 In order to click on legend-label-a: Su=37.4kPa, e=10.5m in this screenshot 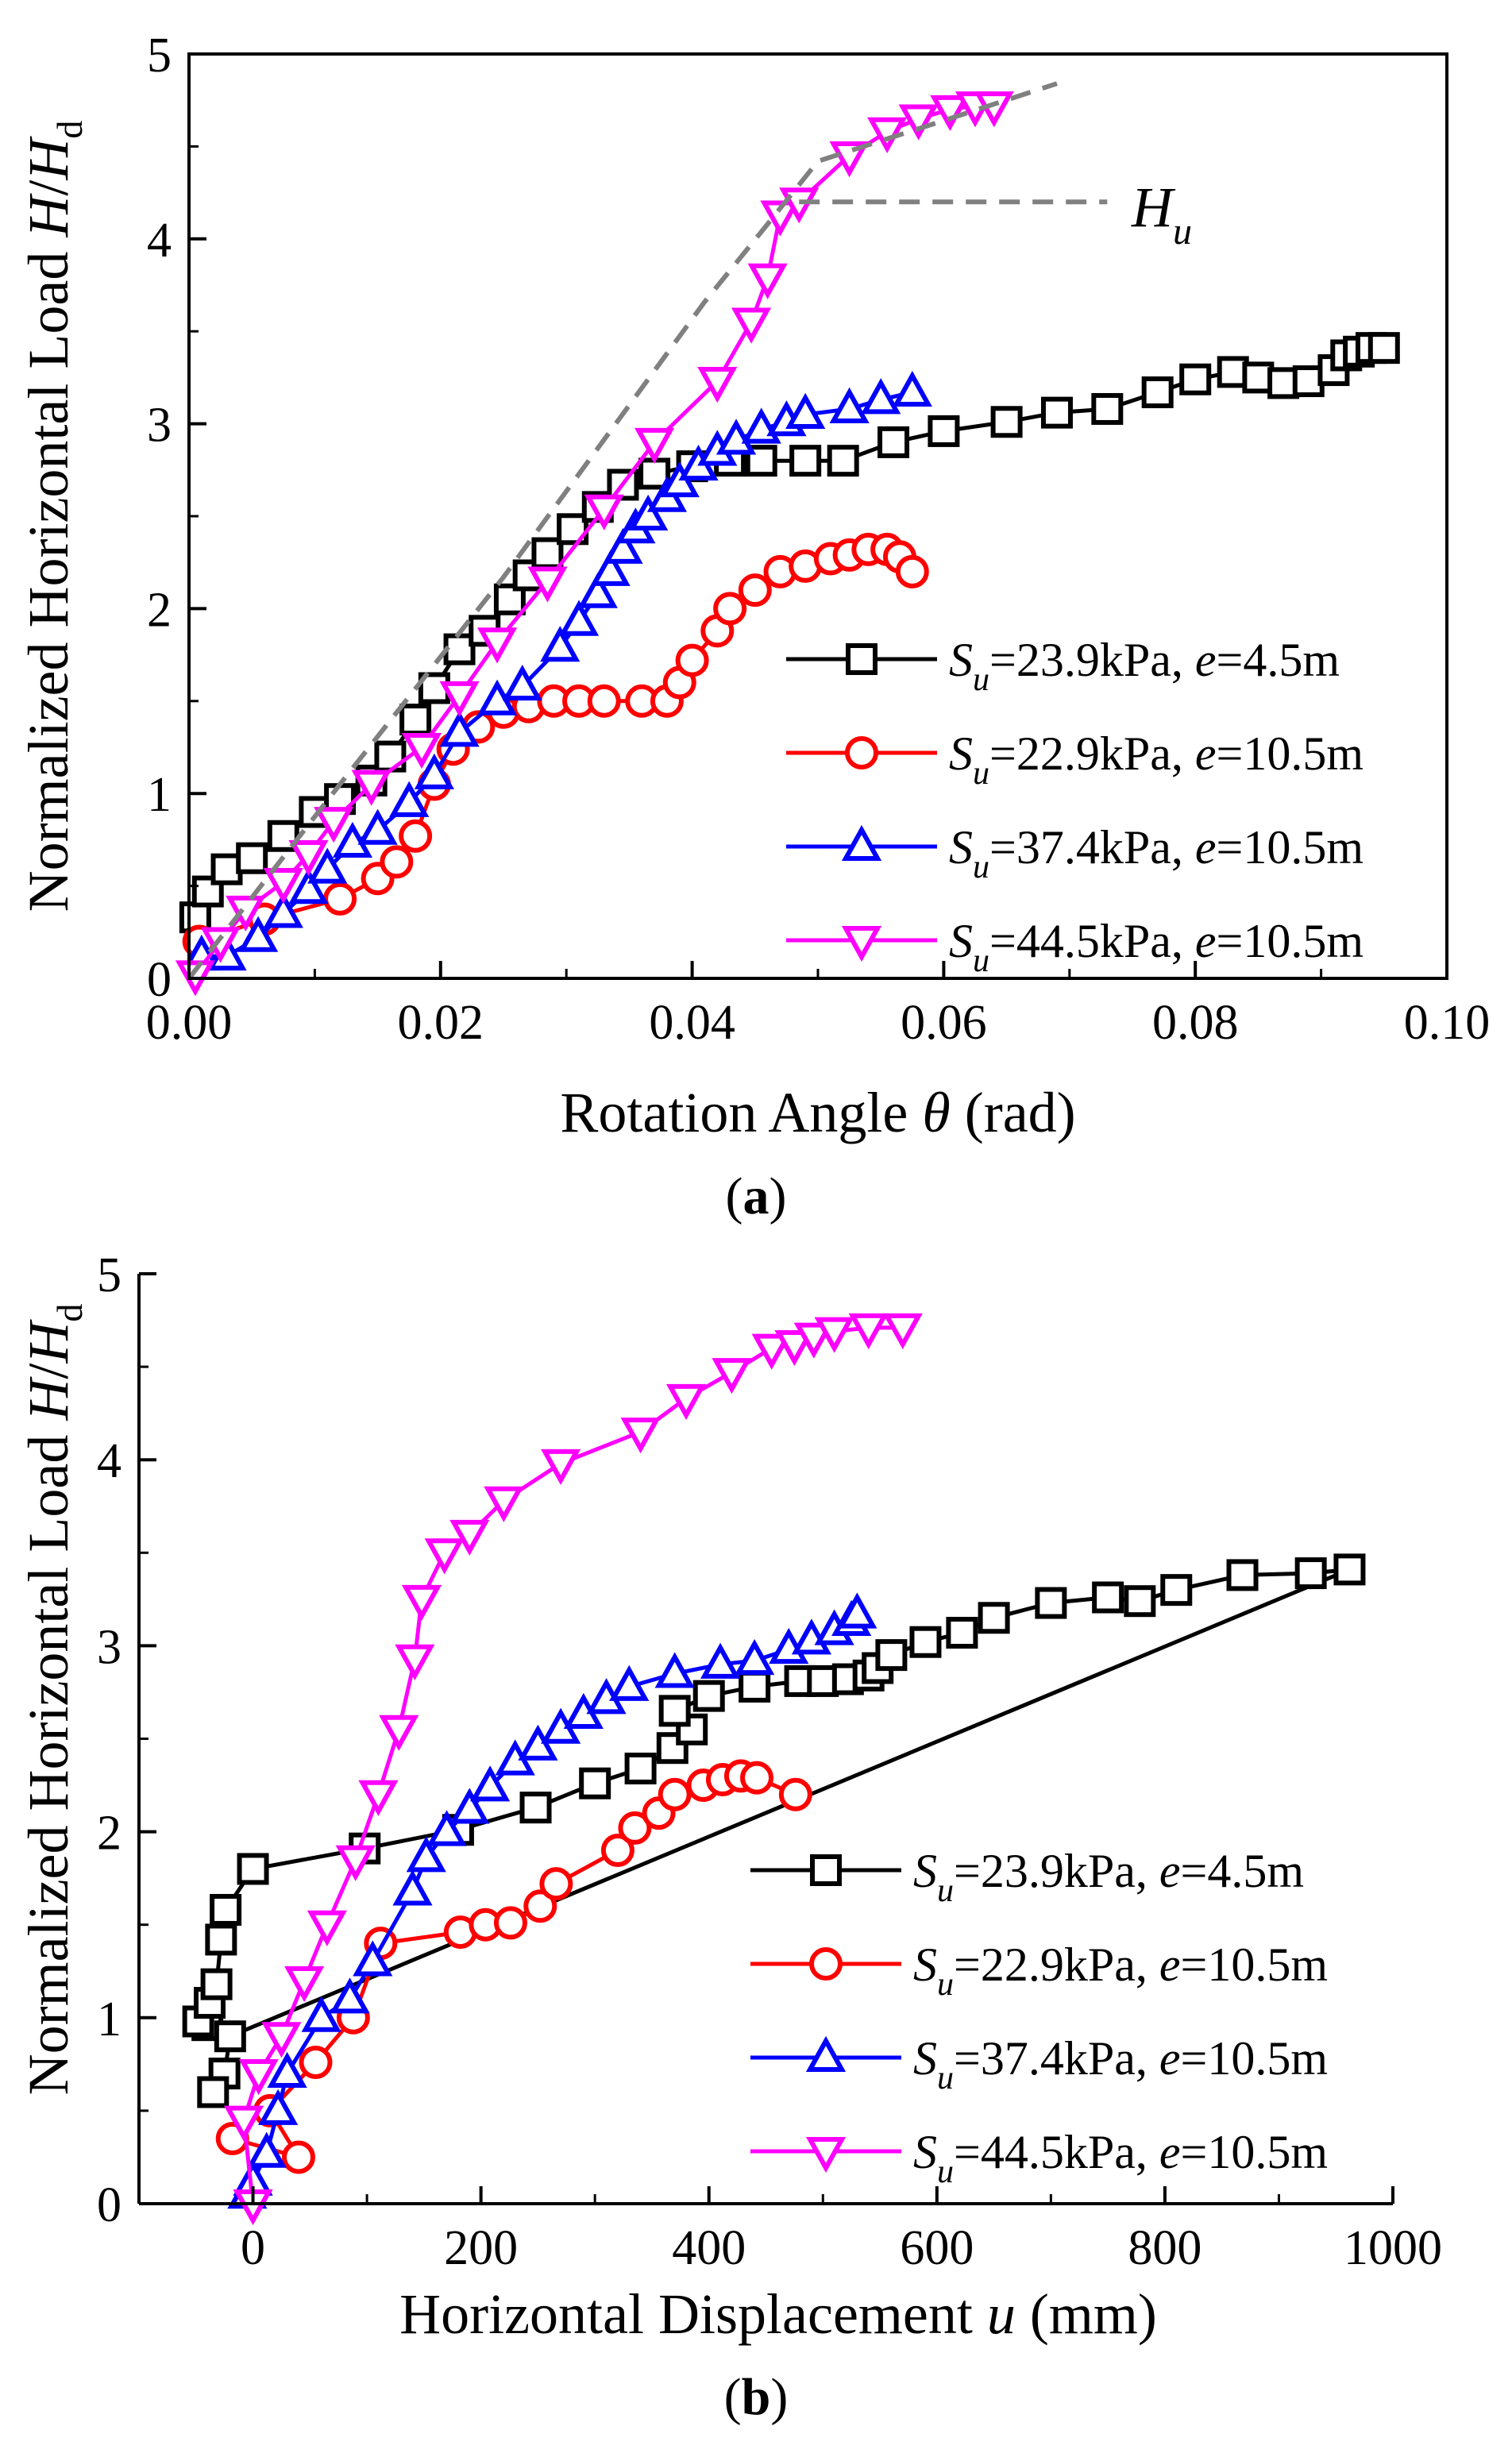, I will do `click(1156, 853)`.